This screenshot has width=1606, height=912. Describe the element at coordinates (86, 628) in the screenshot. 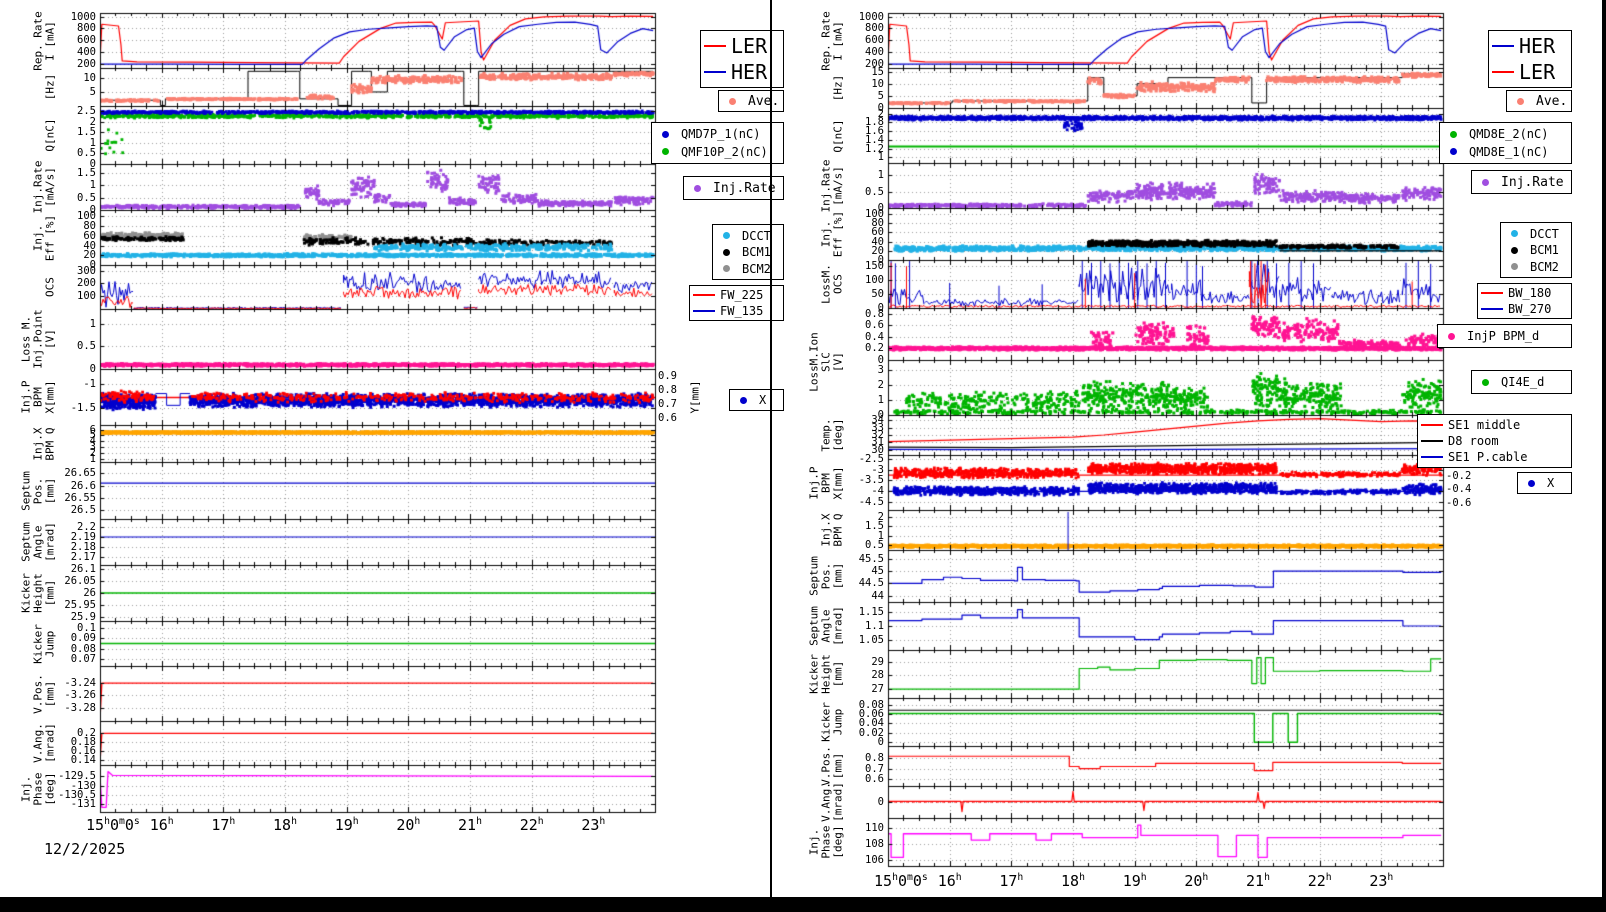

I see `y-tick-label: 0.1` at that location.